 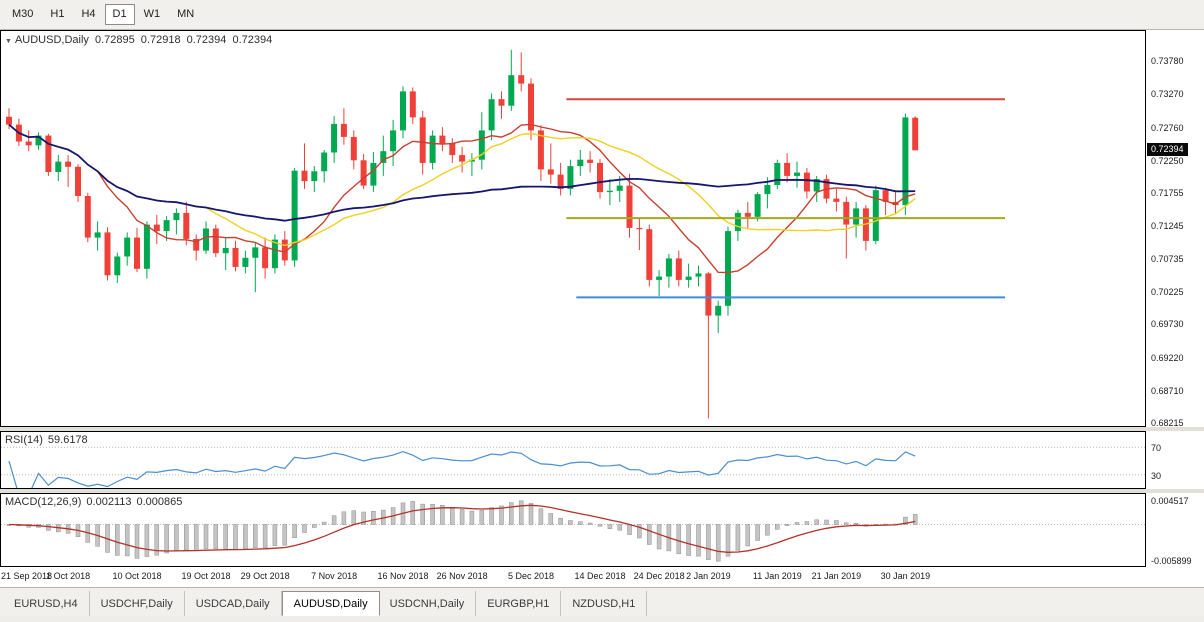 What do you see at coordinates (1167, 226) in the screenshot?
I see `price-axis-label: 0.71245` at bounding box center [1167, 226].